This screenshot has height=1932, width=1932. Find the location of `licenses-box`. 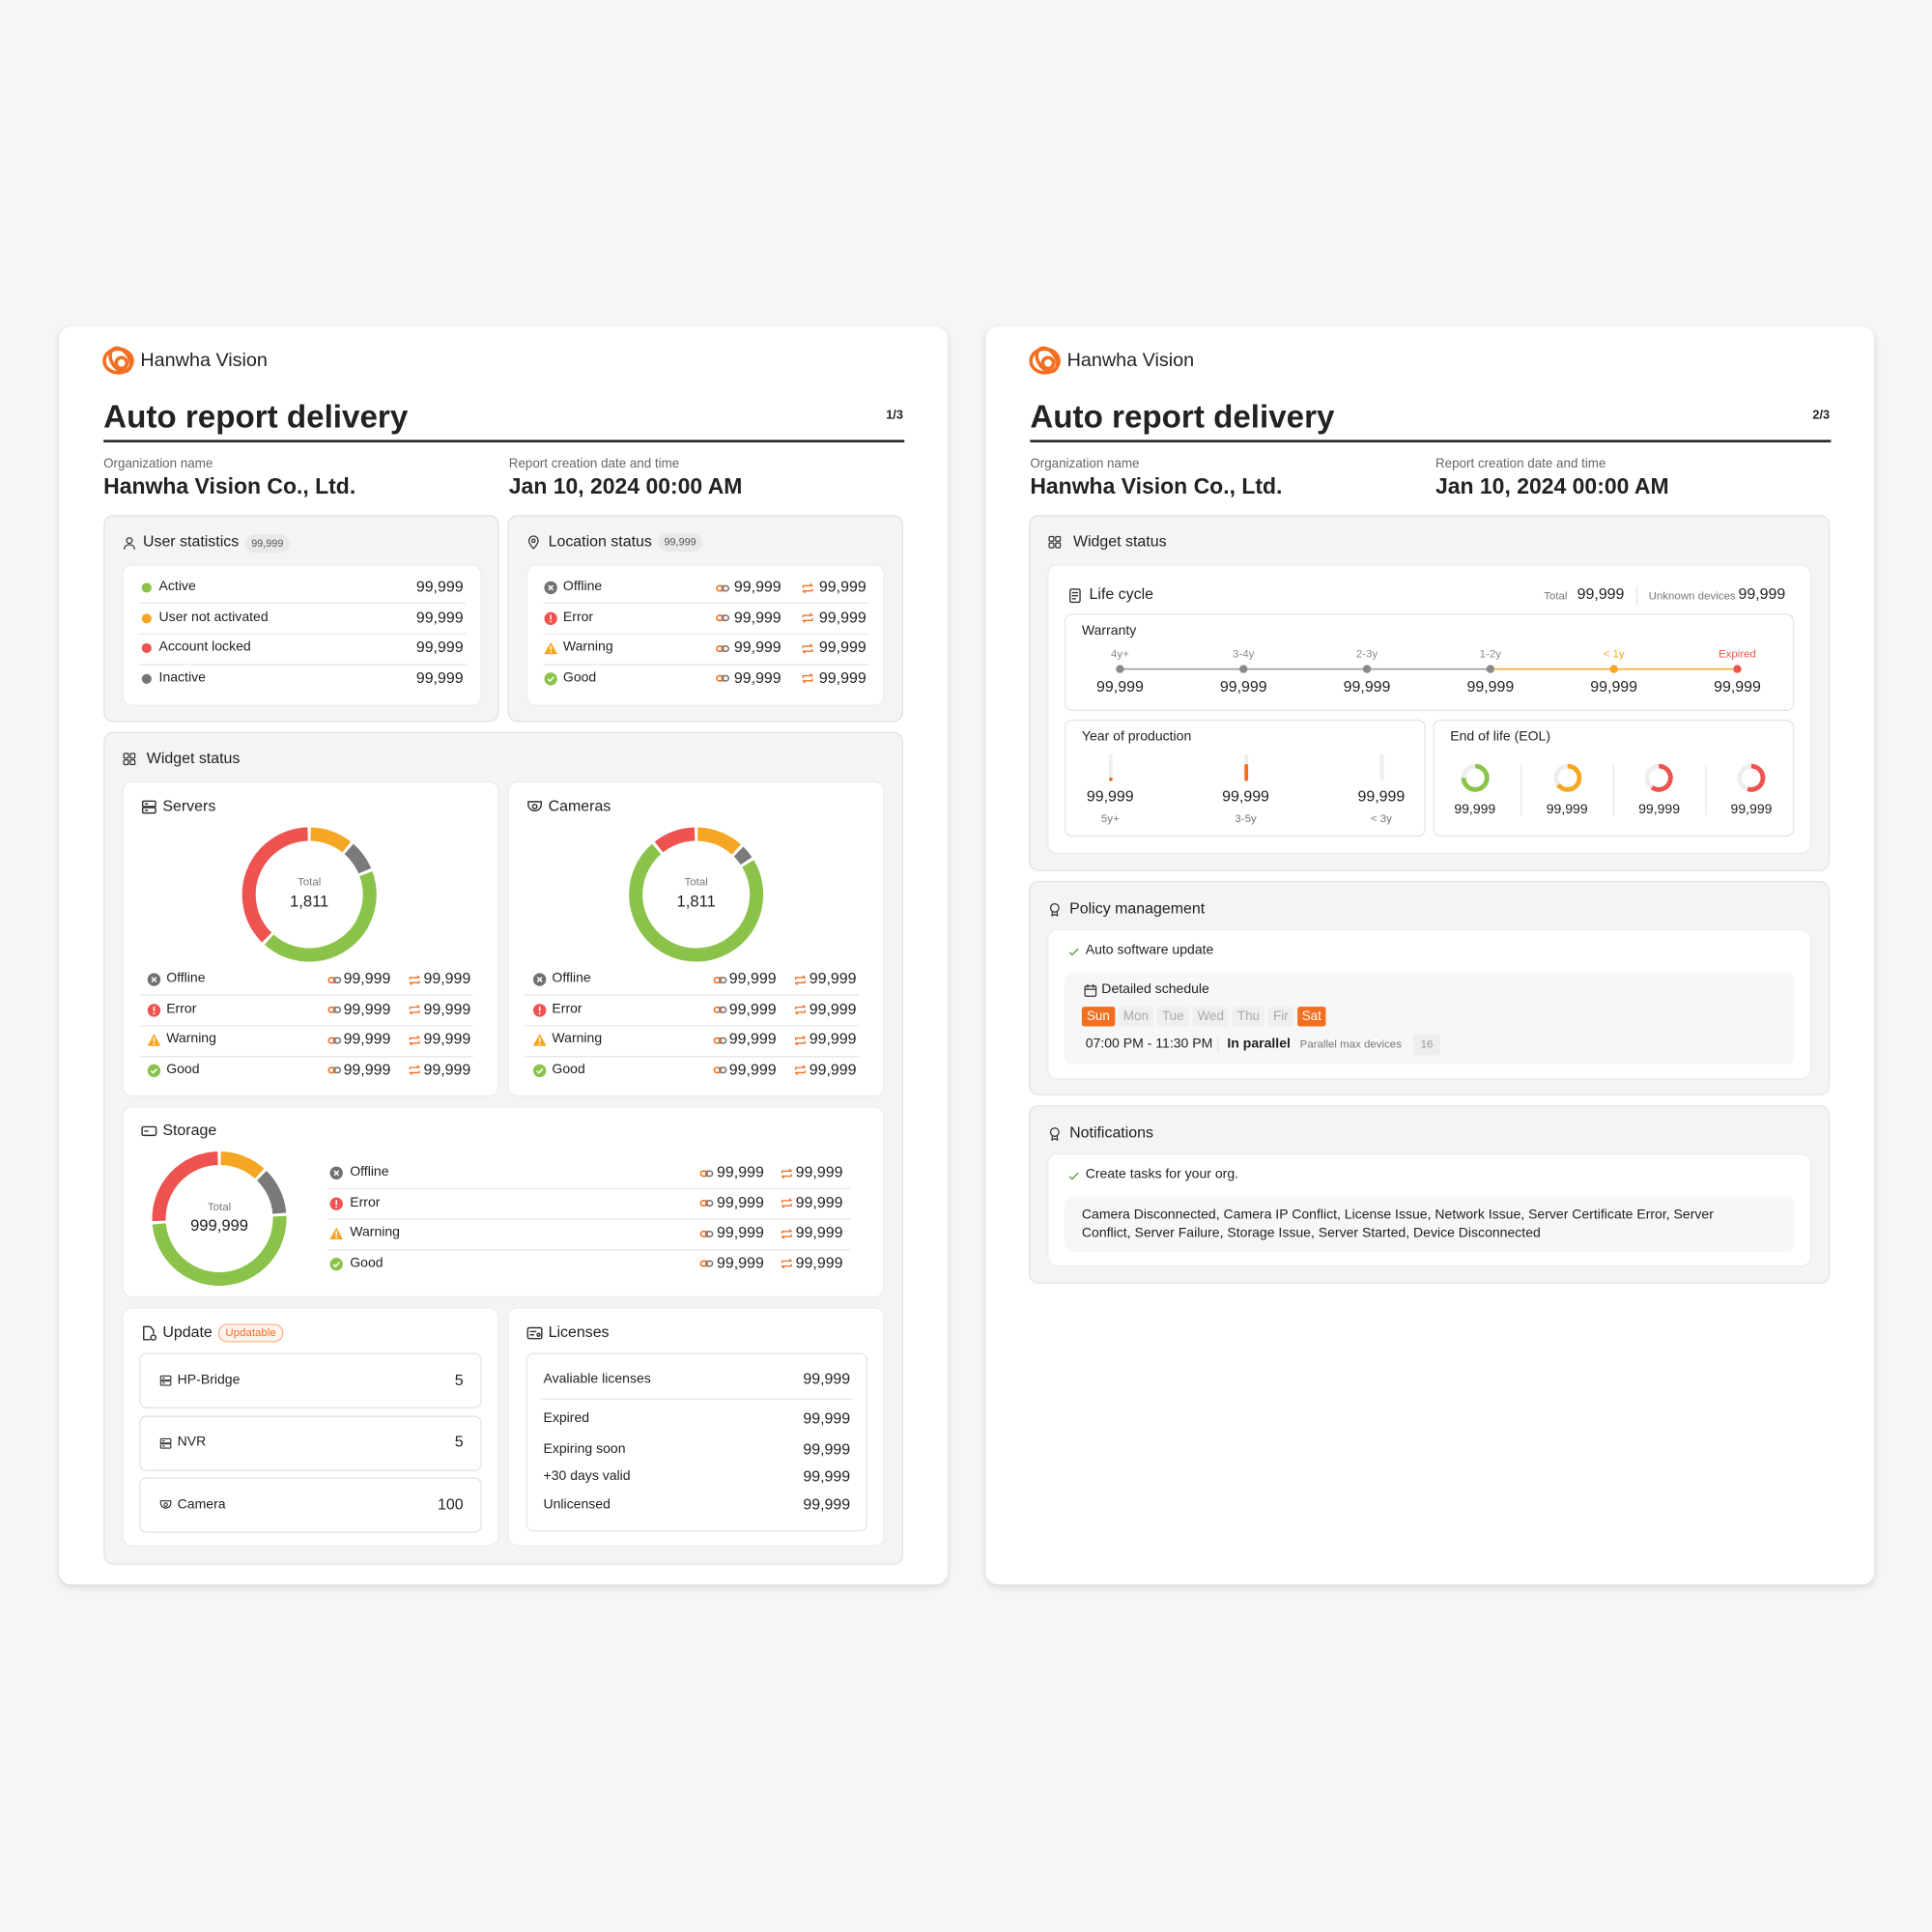

licenses-box is located at coordinates (696, 1442).